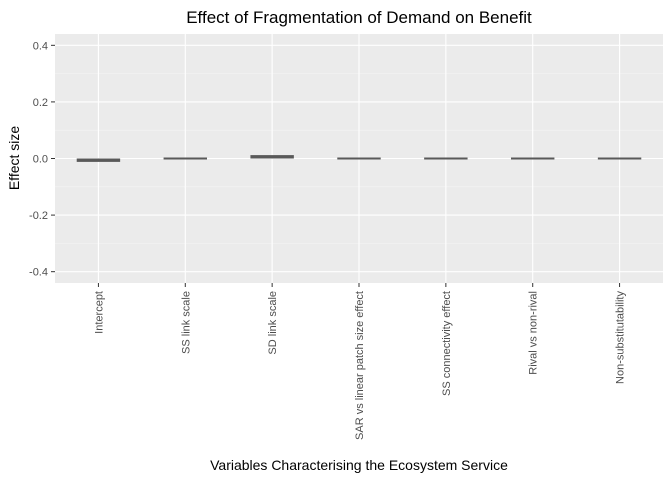  What do you see at coordinates (534, 333) in the screenshot?
I see `x-tick-label: Rival vs non-rival` at bounding box center [534, 333].